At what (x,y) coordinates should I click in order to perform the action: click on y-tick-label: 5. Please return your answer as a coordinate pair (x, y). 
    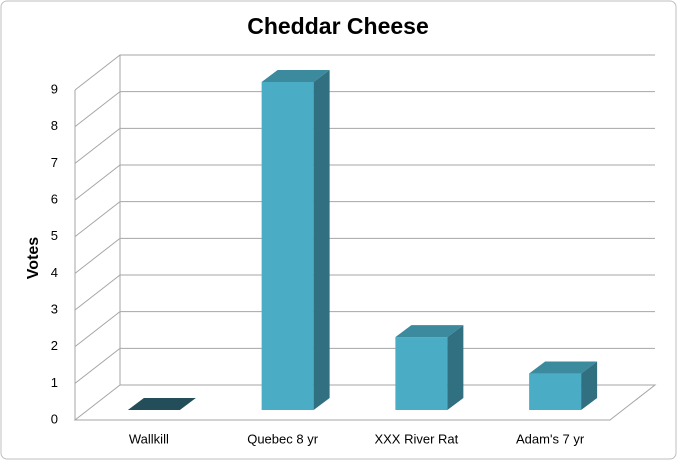
    Looking at the image, I should click on (54, 235).